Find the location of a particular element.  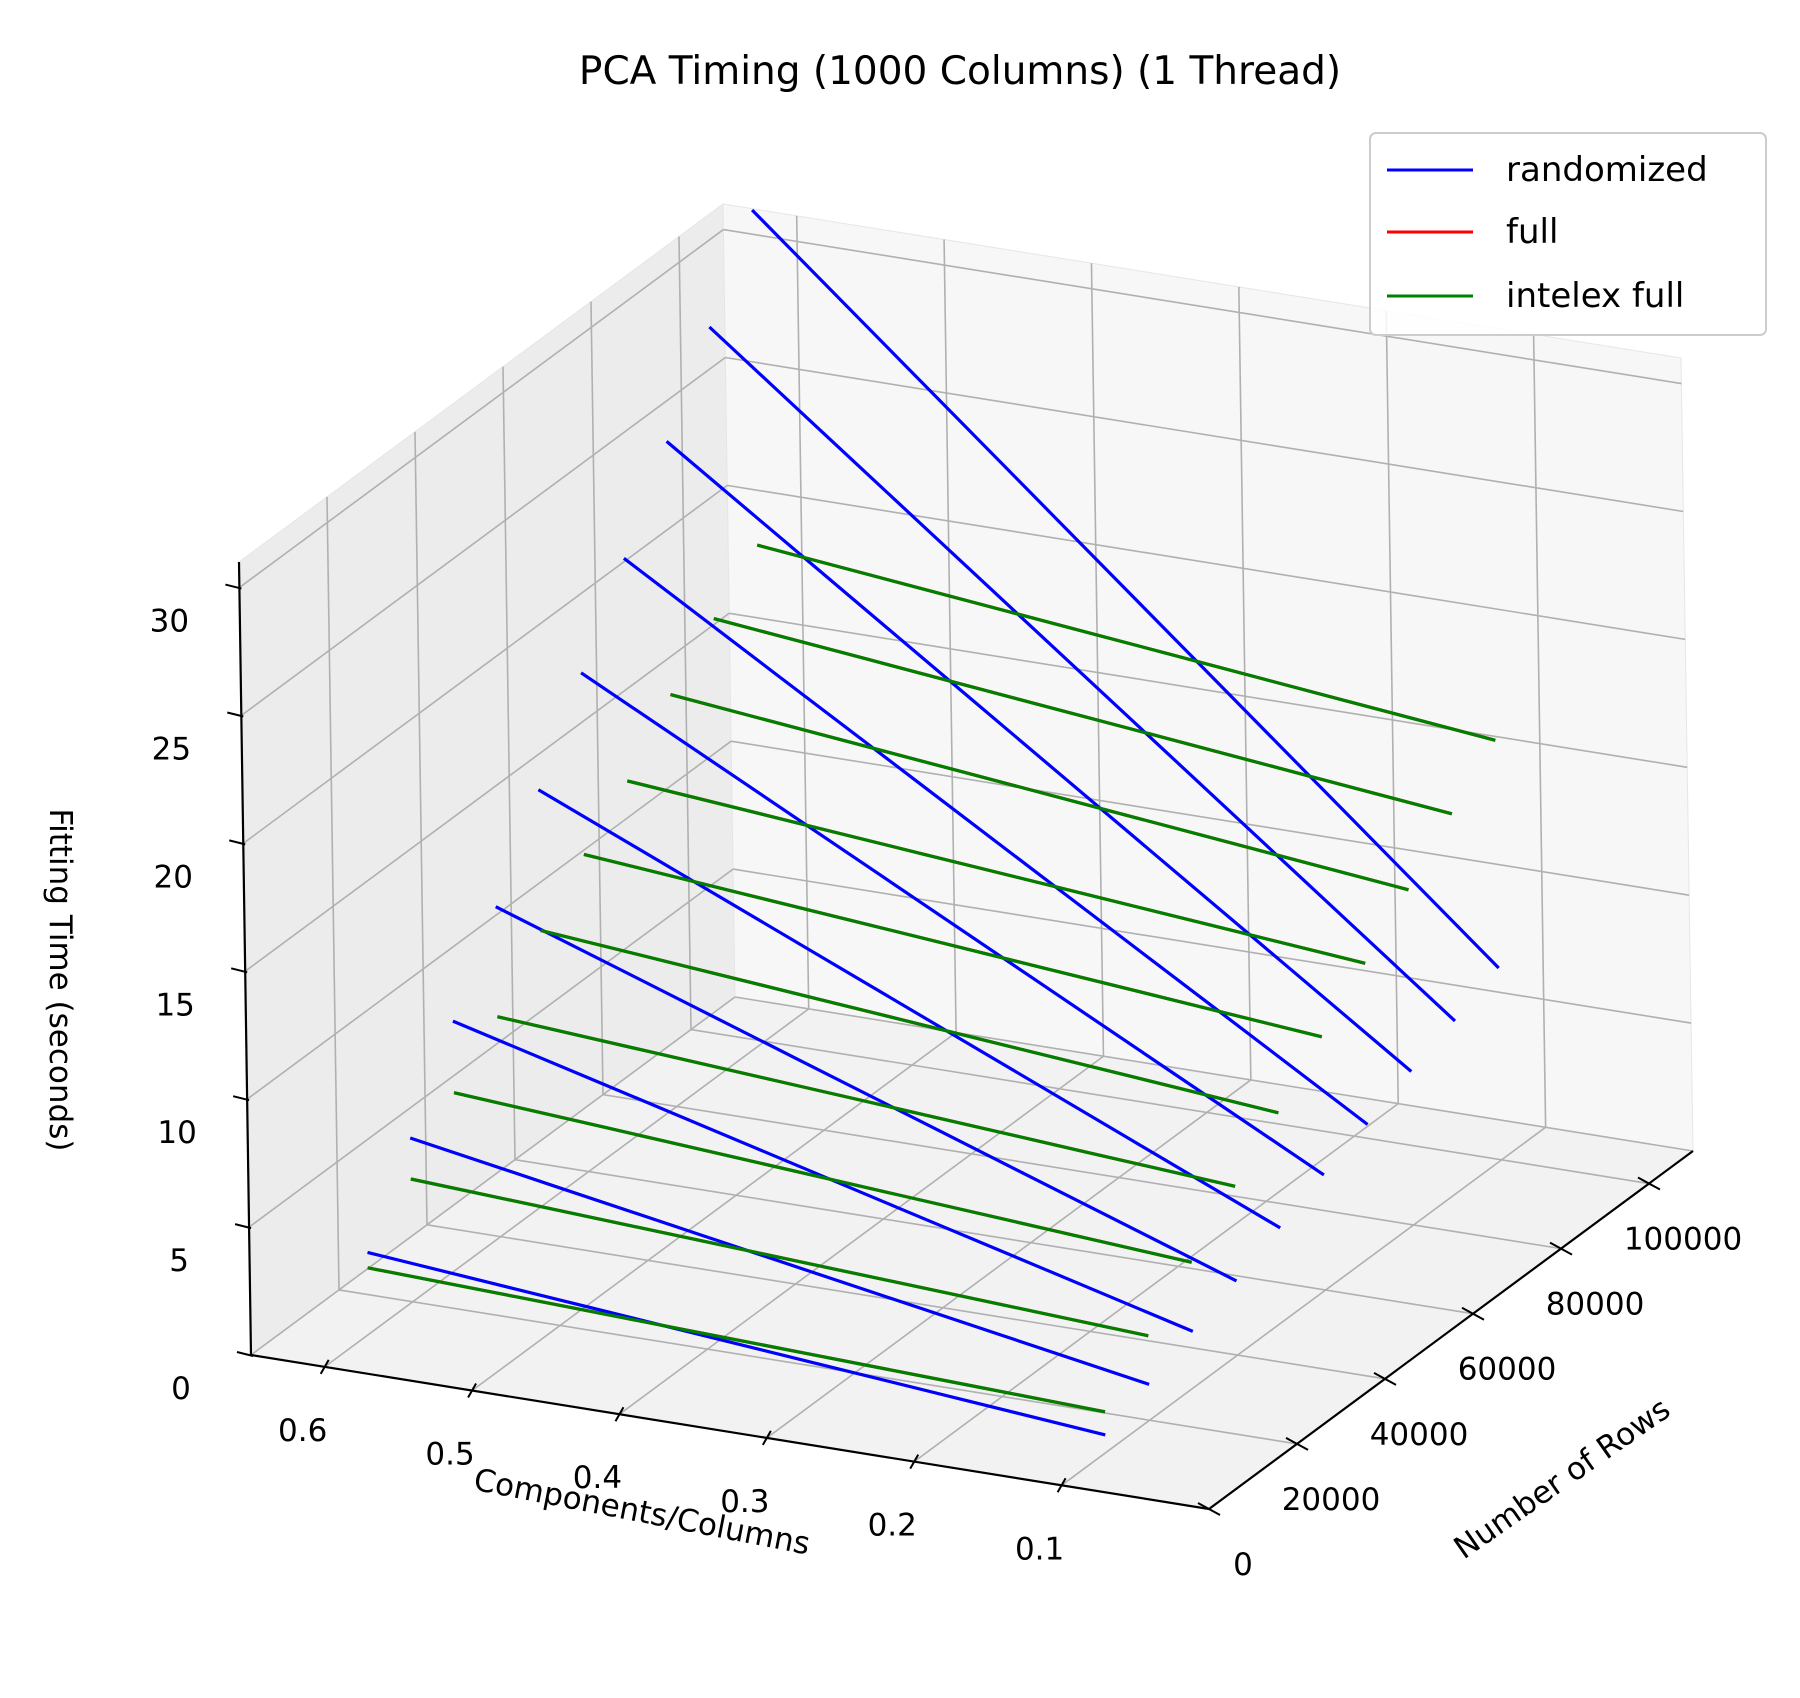

y-axis-label: Number of Rows is located at coordinates (1562, 1479).